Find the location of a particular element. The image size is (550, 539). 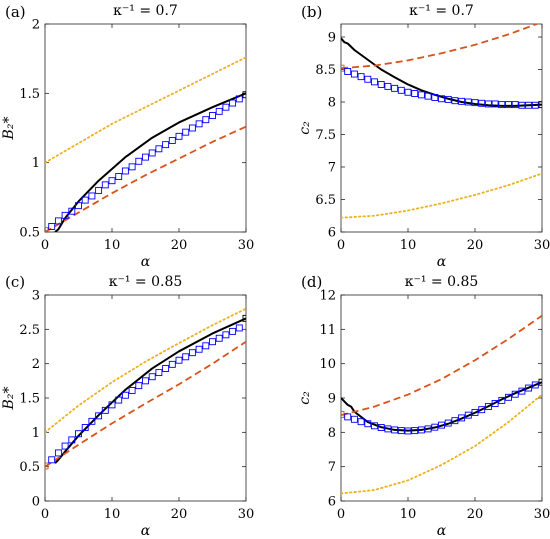

solid-series-line is located at coordinates (441, 406).